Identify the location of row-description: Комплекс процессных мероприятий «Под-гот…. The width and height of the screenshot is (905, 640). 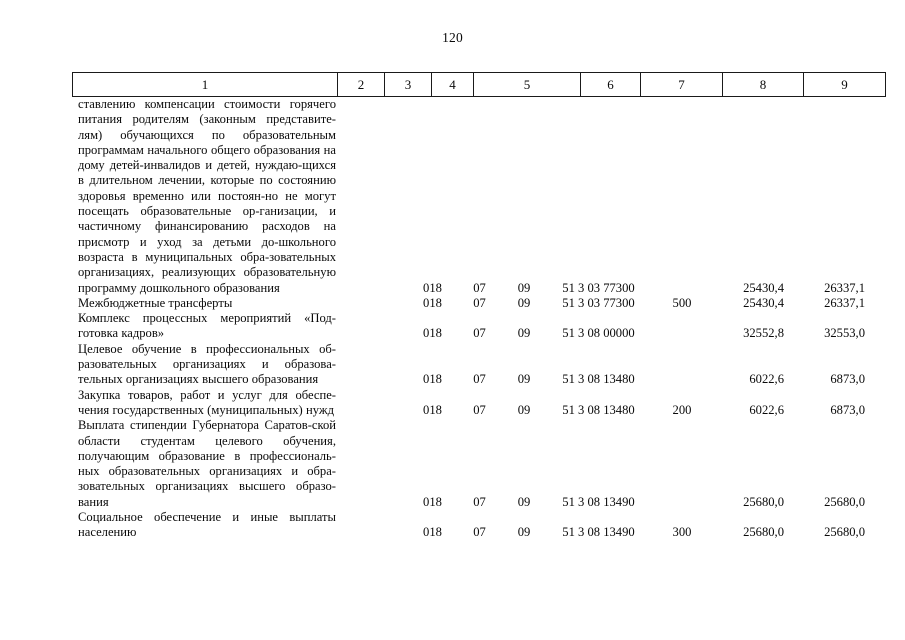
(207, 326).